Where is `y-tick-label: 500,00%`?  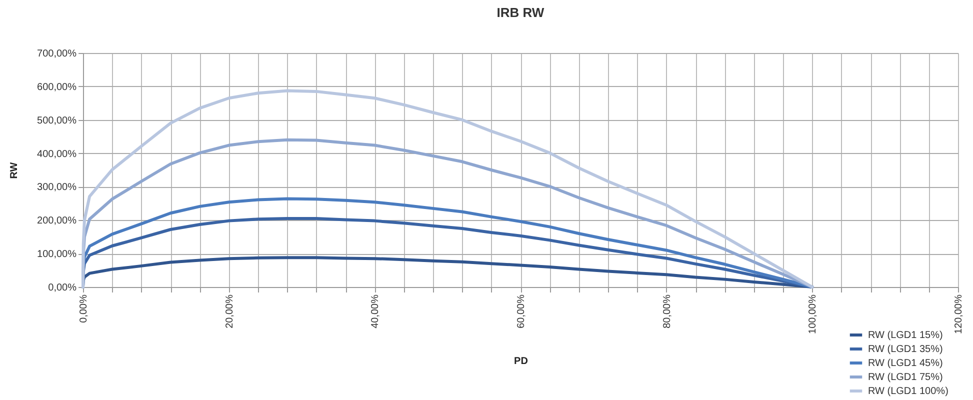 y-tick-label: 500,00% is located at coordinates (57, 120).